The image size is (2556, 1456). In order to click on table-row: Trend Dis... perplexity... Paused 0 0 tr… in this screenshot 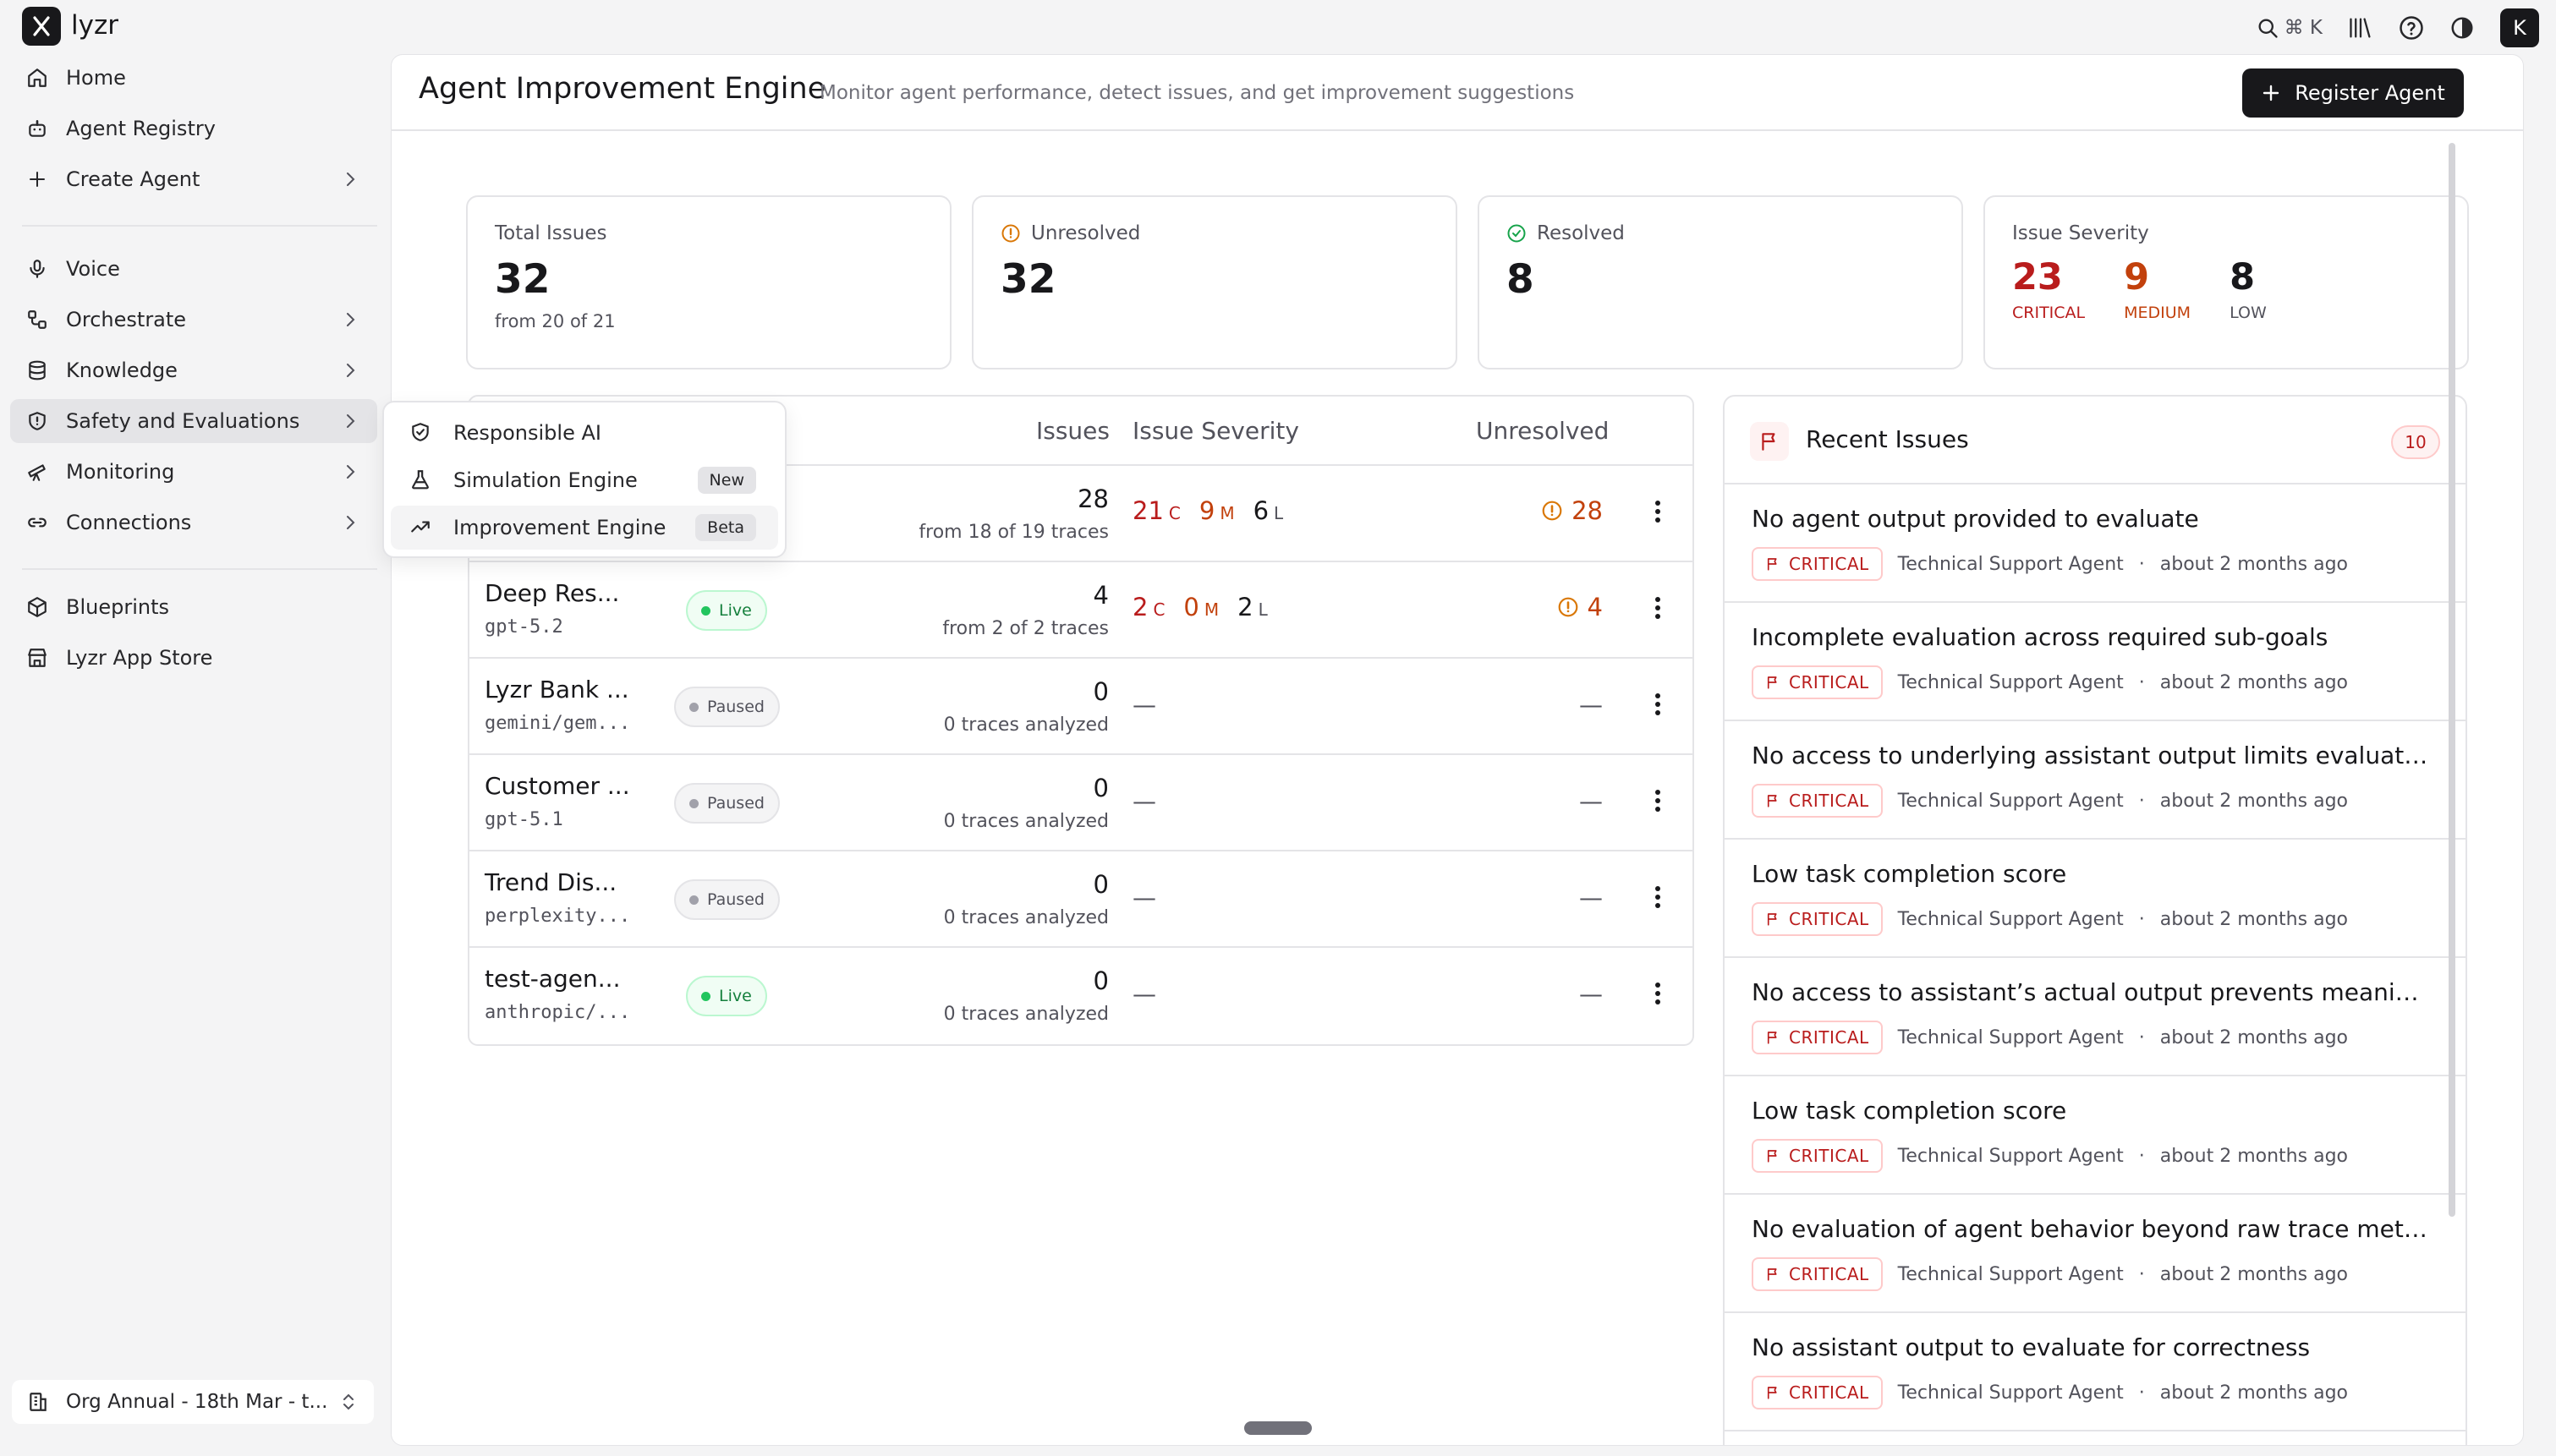, I will do `click(1080, 899)`.